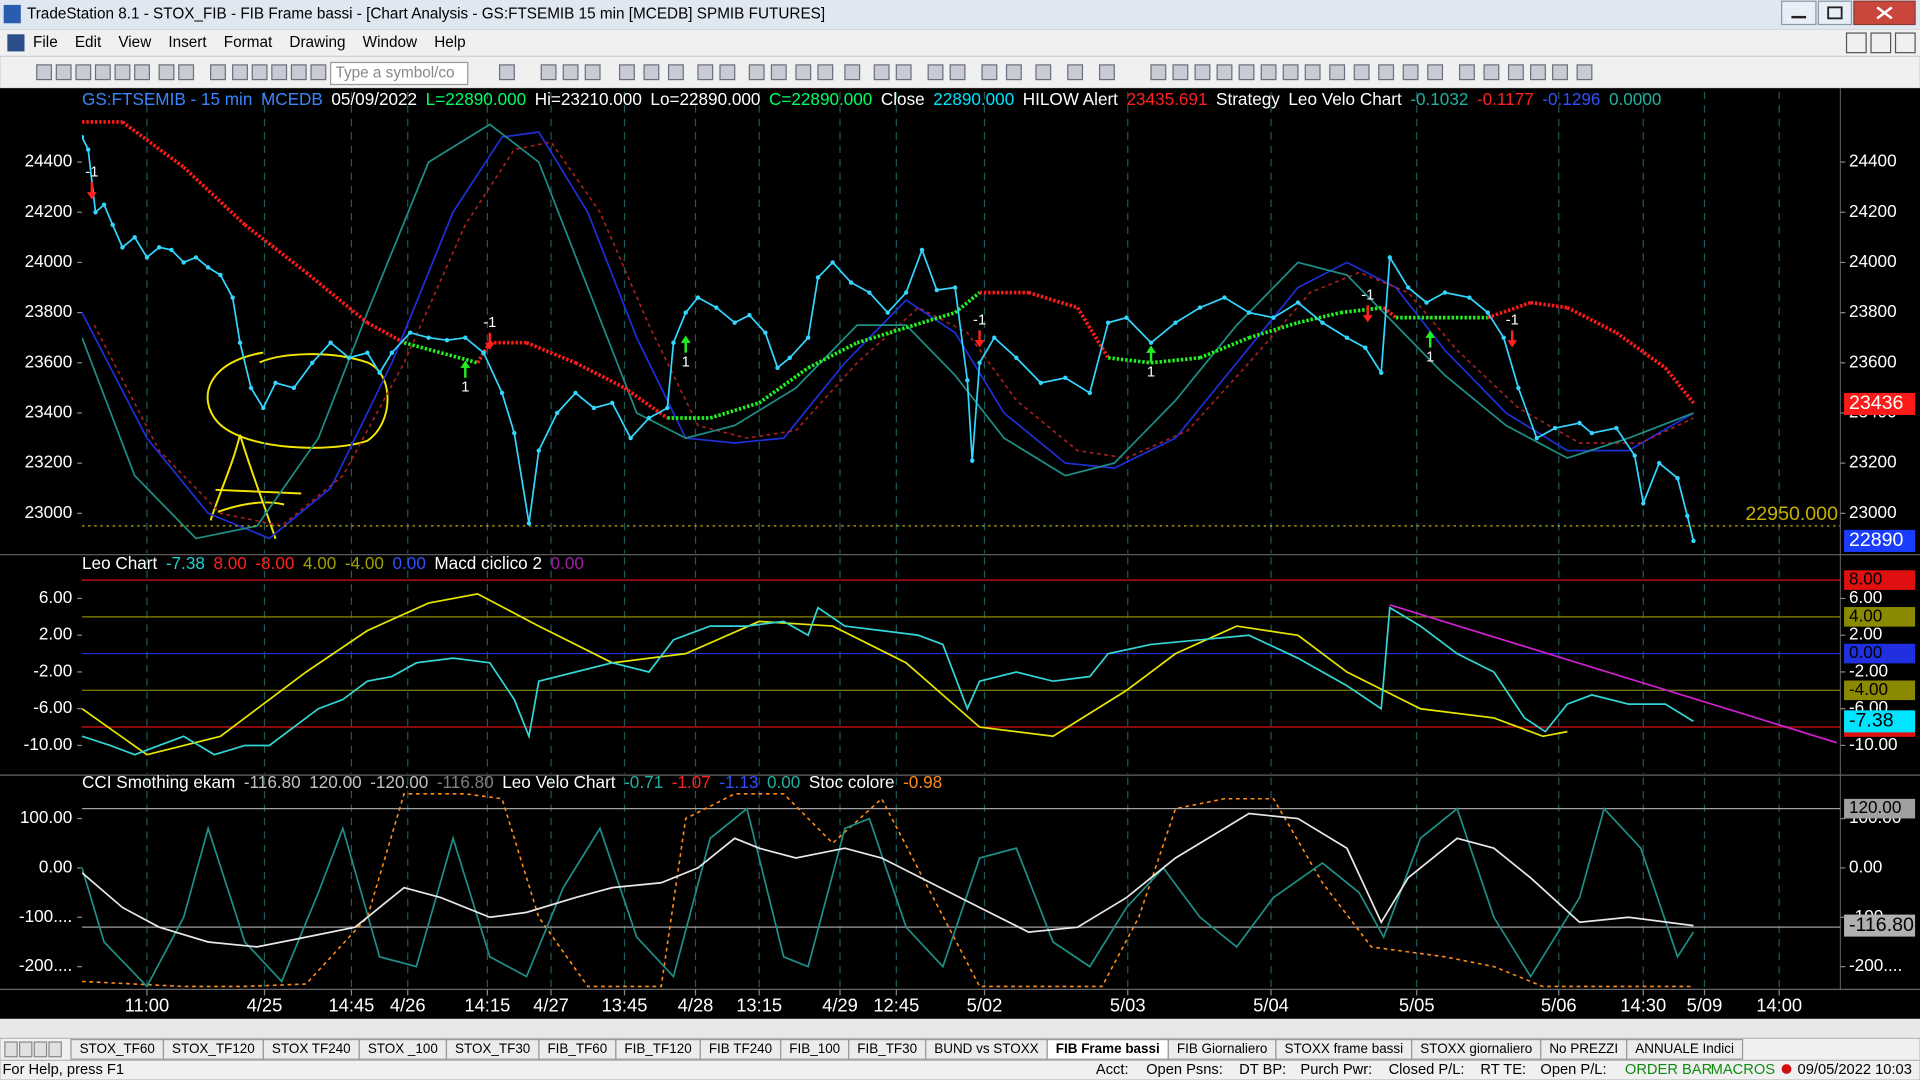 The height and width of the screenshot is (1080, 1920). Describe the element at coordinates (213, 1048) in the screenshot. I see `tab-label: STOX_TF120` at that location.